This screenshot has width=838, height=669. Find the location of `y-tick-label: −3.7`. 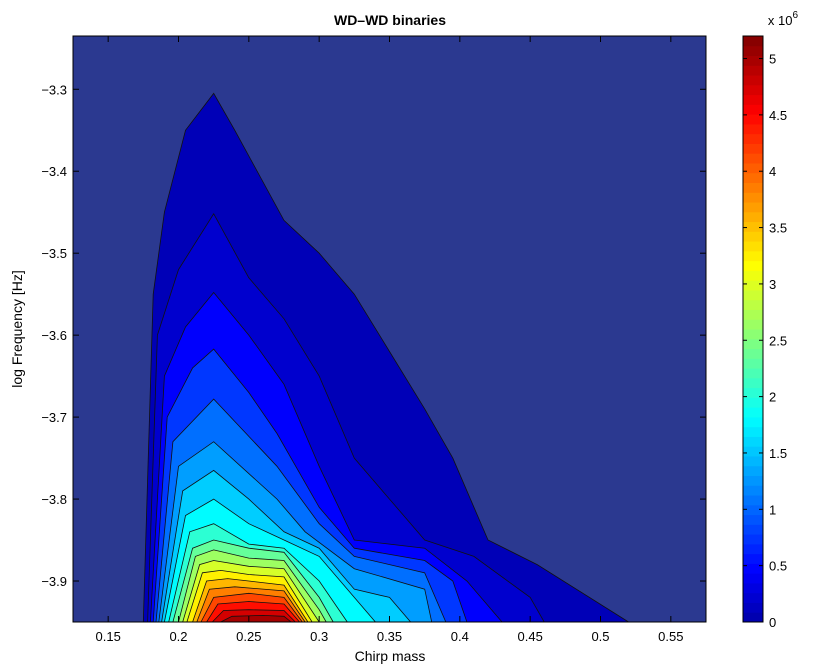

y-tick-label: −3.7 is located at coordinates (54, 417).